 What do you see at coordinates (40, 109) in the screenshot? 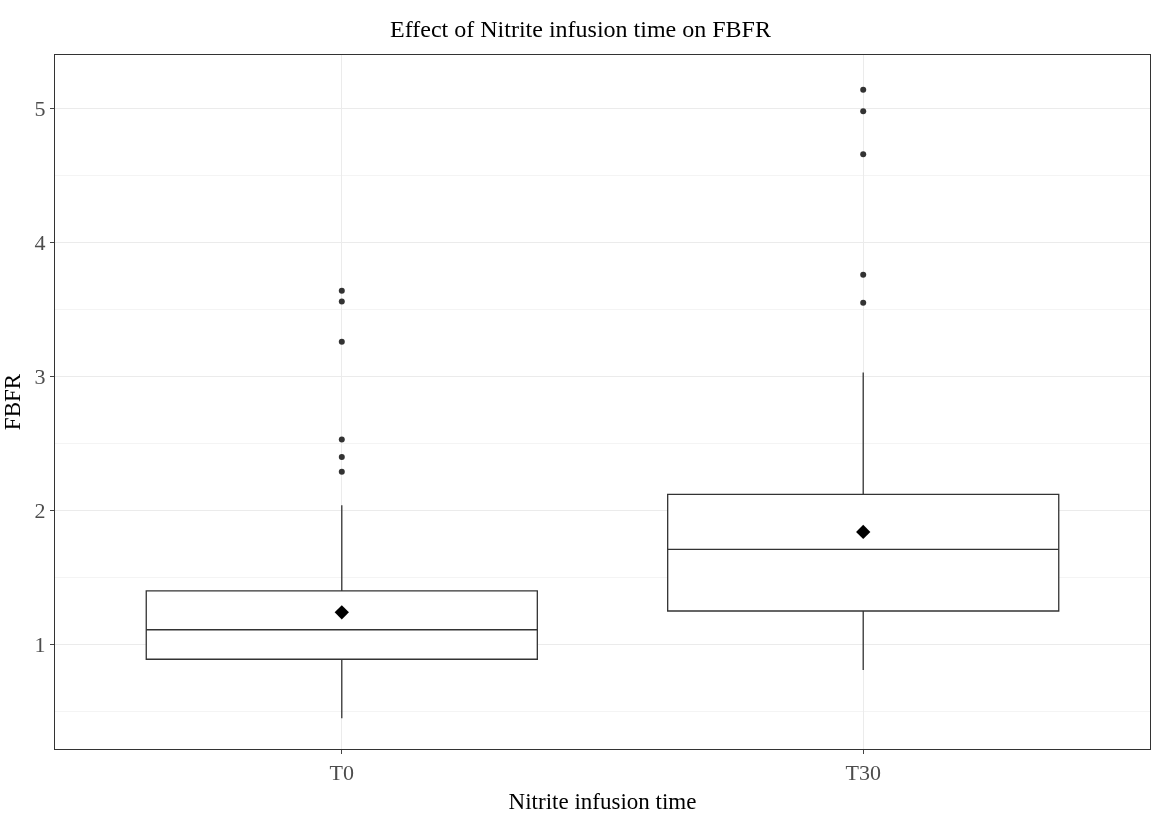
I see `y-tick-label: 5` at bounding box center [40, 109].